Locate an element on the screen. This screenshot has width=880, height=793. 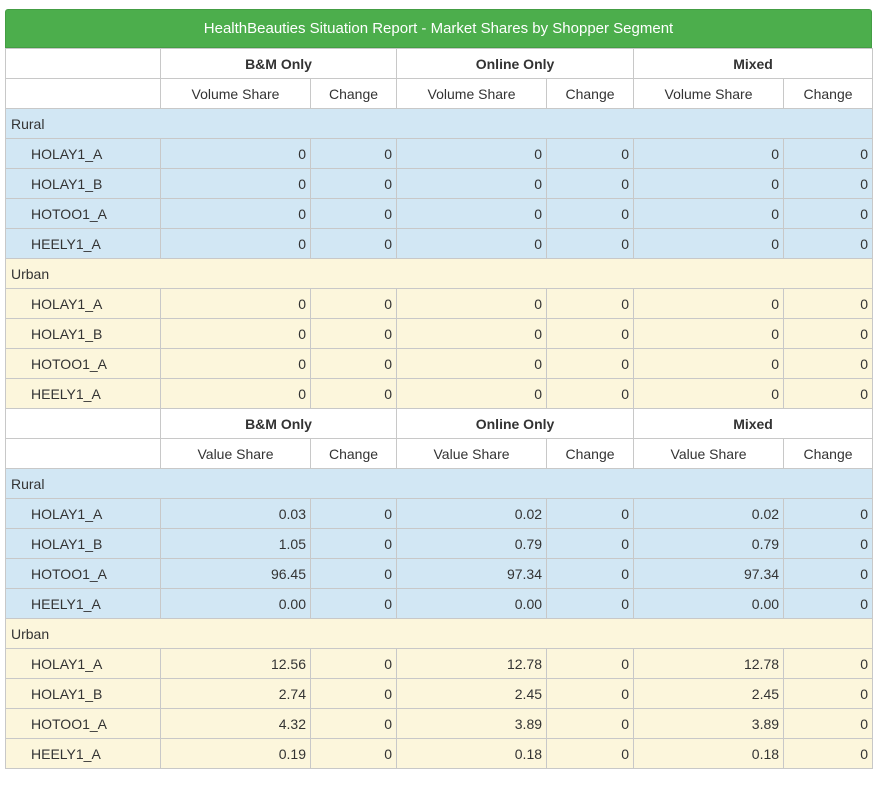
segment-label: Urban is located at coordinates (439, 273).